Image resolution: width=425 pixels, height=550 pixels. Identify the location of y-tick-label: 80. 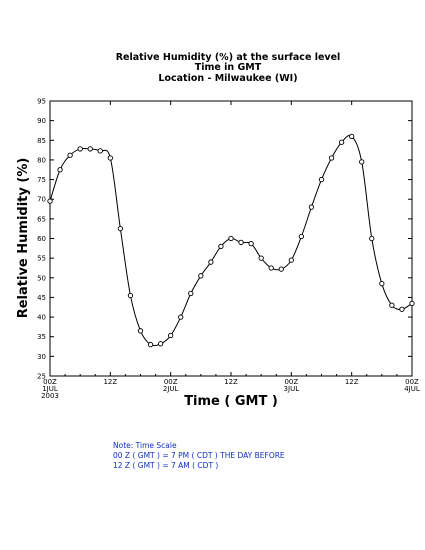
(41, 160).